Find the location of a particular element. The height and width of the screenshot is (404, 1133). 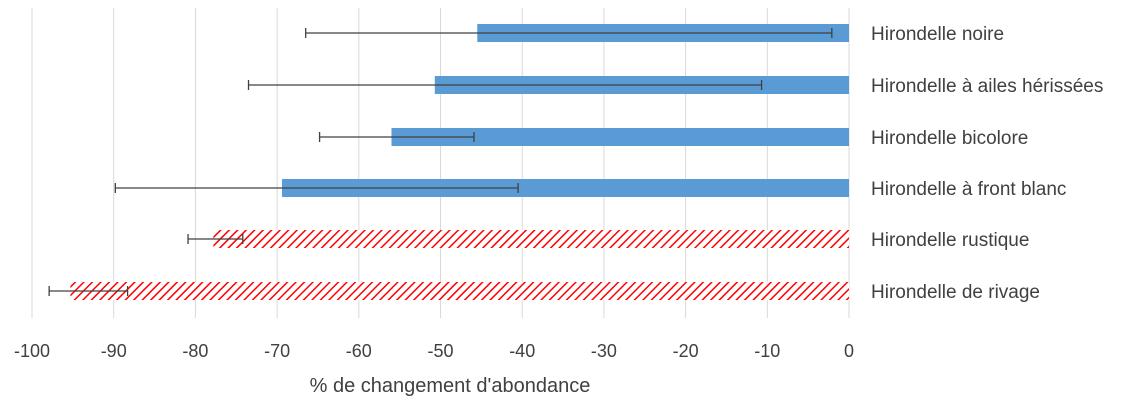

category-label: Hirondelle à front blanc is located at coordinates (968, 189).